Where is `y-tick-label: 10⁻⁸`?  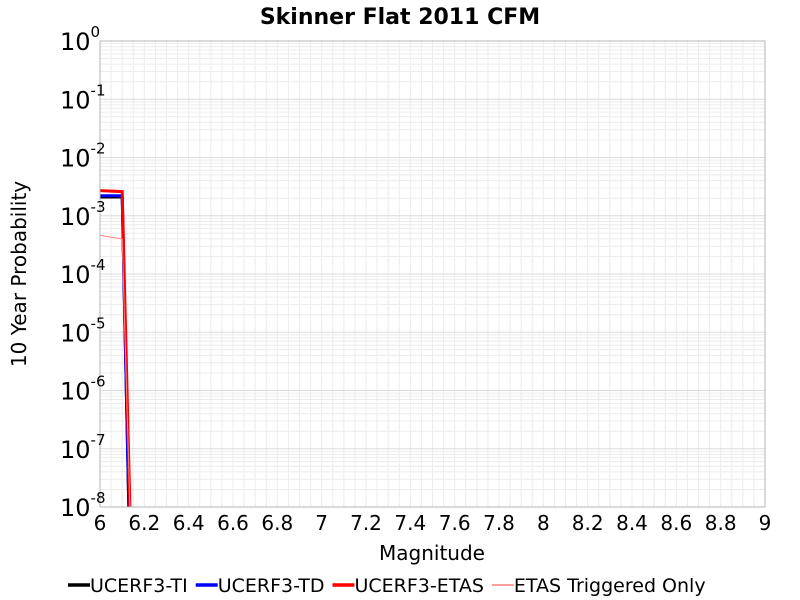 y-tick-label: 10⁻⁸ is located at coordinates (83, 505).